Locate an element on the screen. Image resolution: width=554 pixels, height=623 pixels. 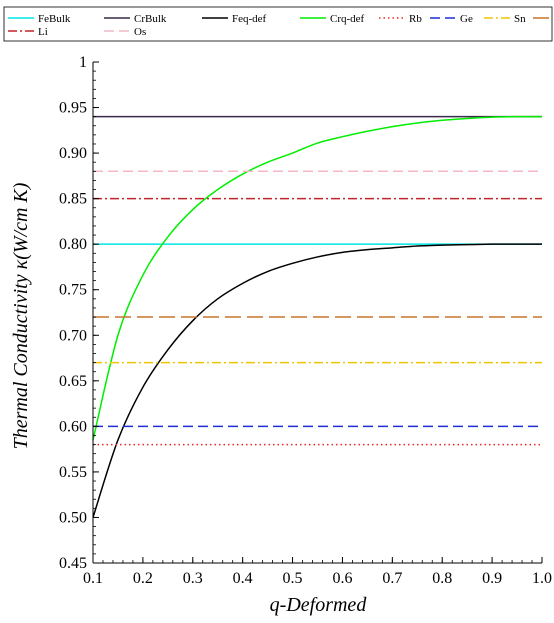
x-tick-label: 0.7 is located at coordinates (392, 578).